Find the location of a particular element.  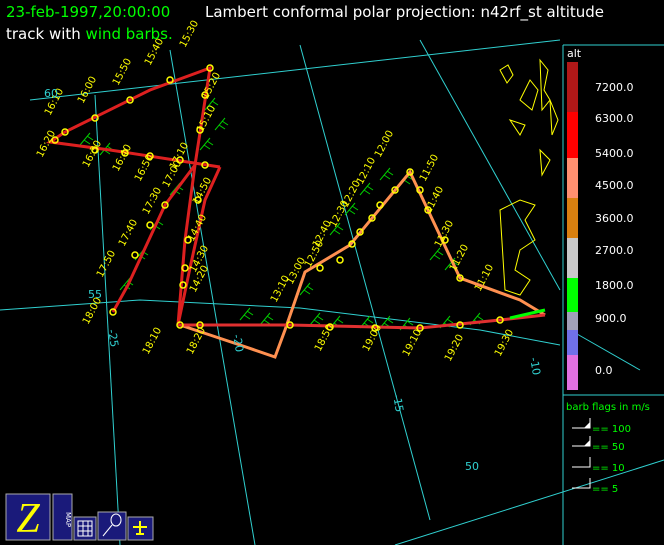

barb-legend-label: == 10 is located at coordinates (608, 468).